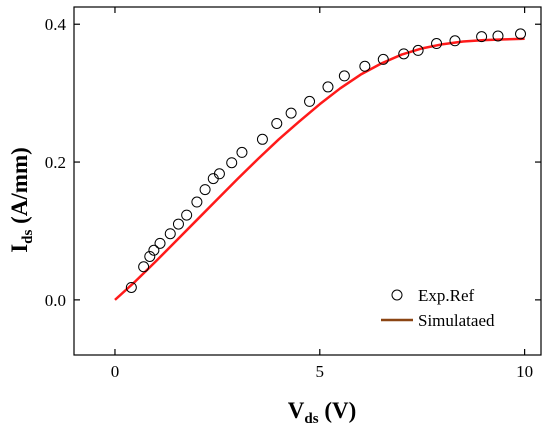  I want to click on y-tick-label: 0.4, so click(56, 24).